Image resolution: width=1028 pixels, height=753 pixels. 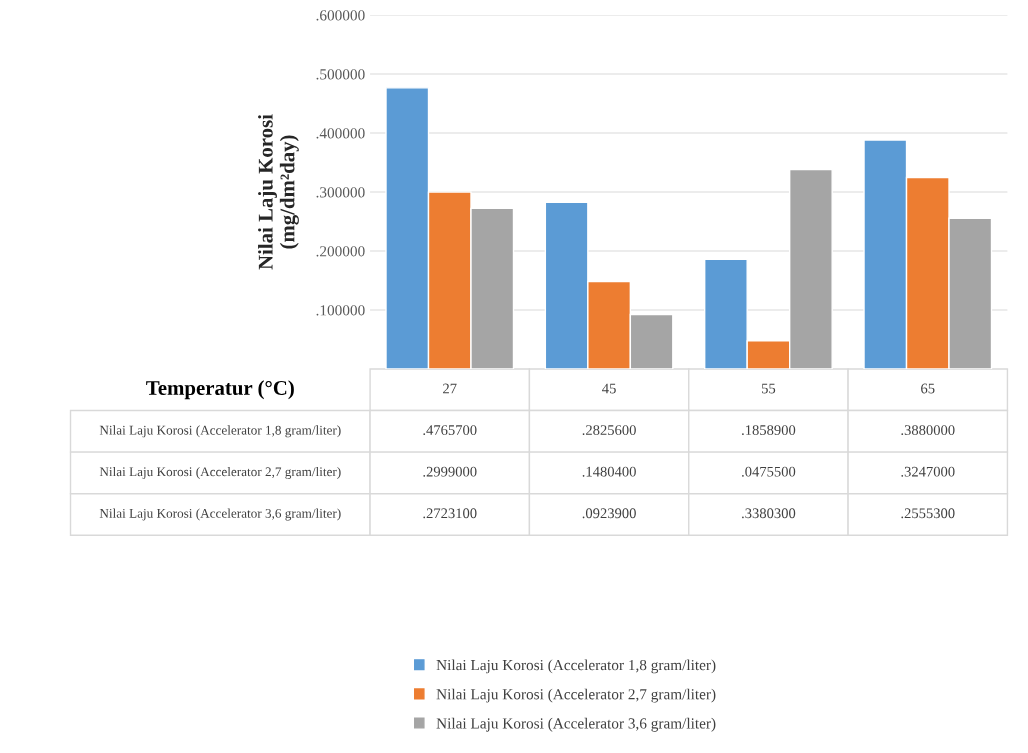 I want to click on data-label: .3880000, so click(x=928, y=430).